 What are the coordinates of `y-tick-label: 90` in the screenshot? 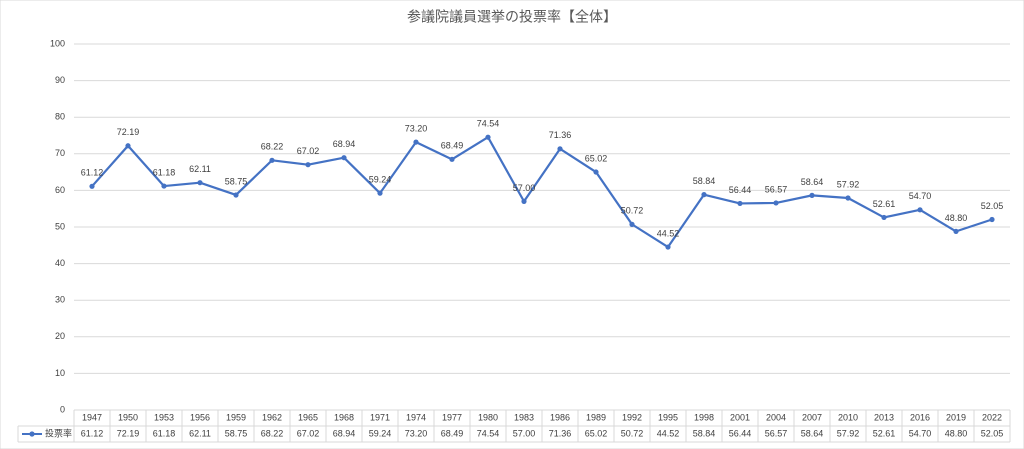 It's located at (60, 80).